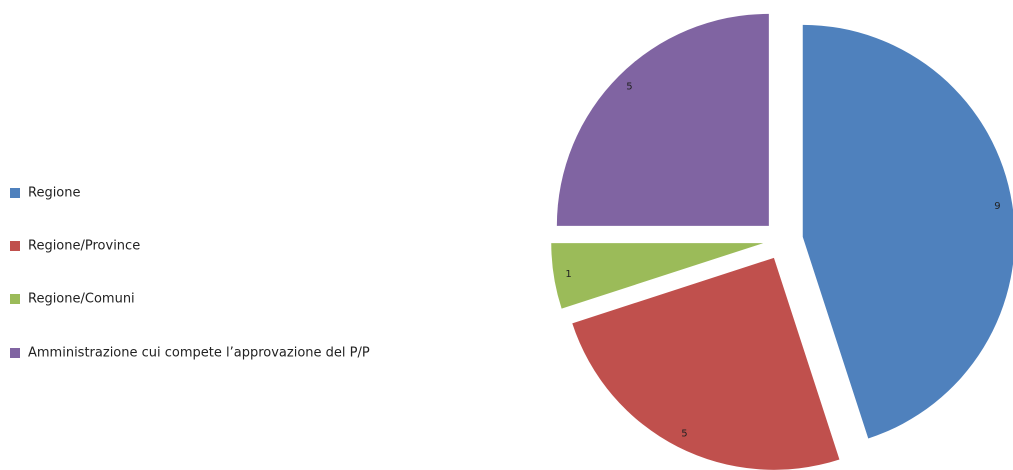  Describe the element at coordinates (568, 274) in the screenshot. I see `data-label: 1` at that location.